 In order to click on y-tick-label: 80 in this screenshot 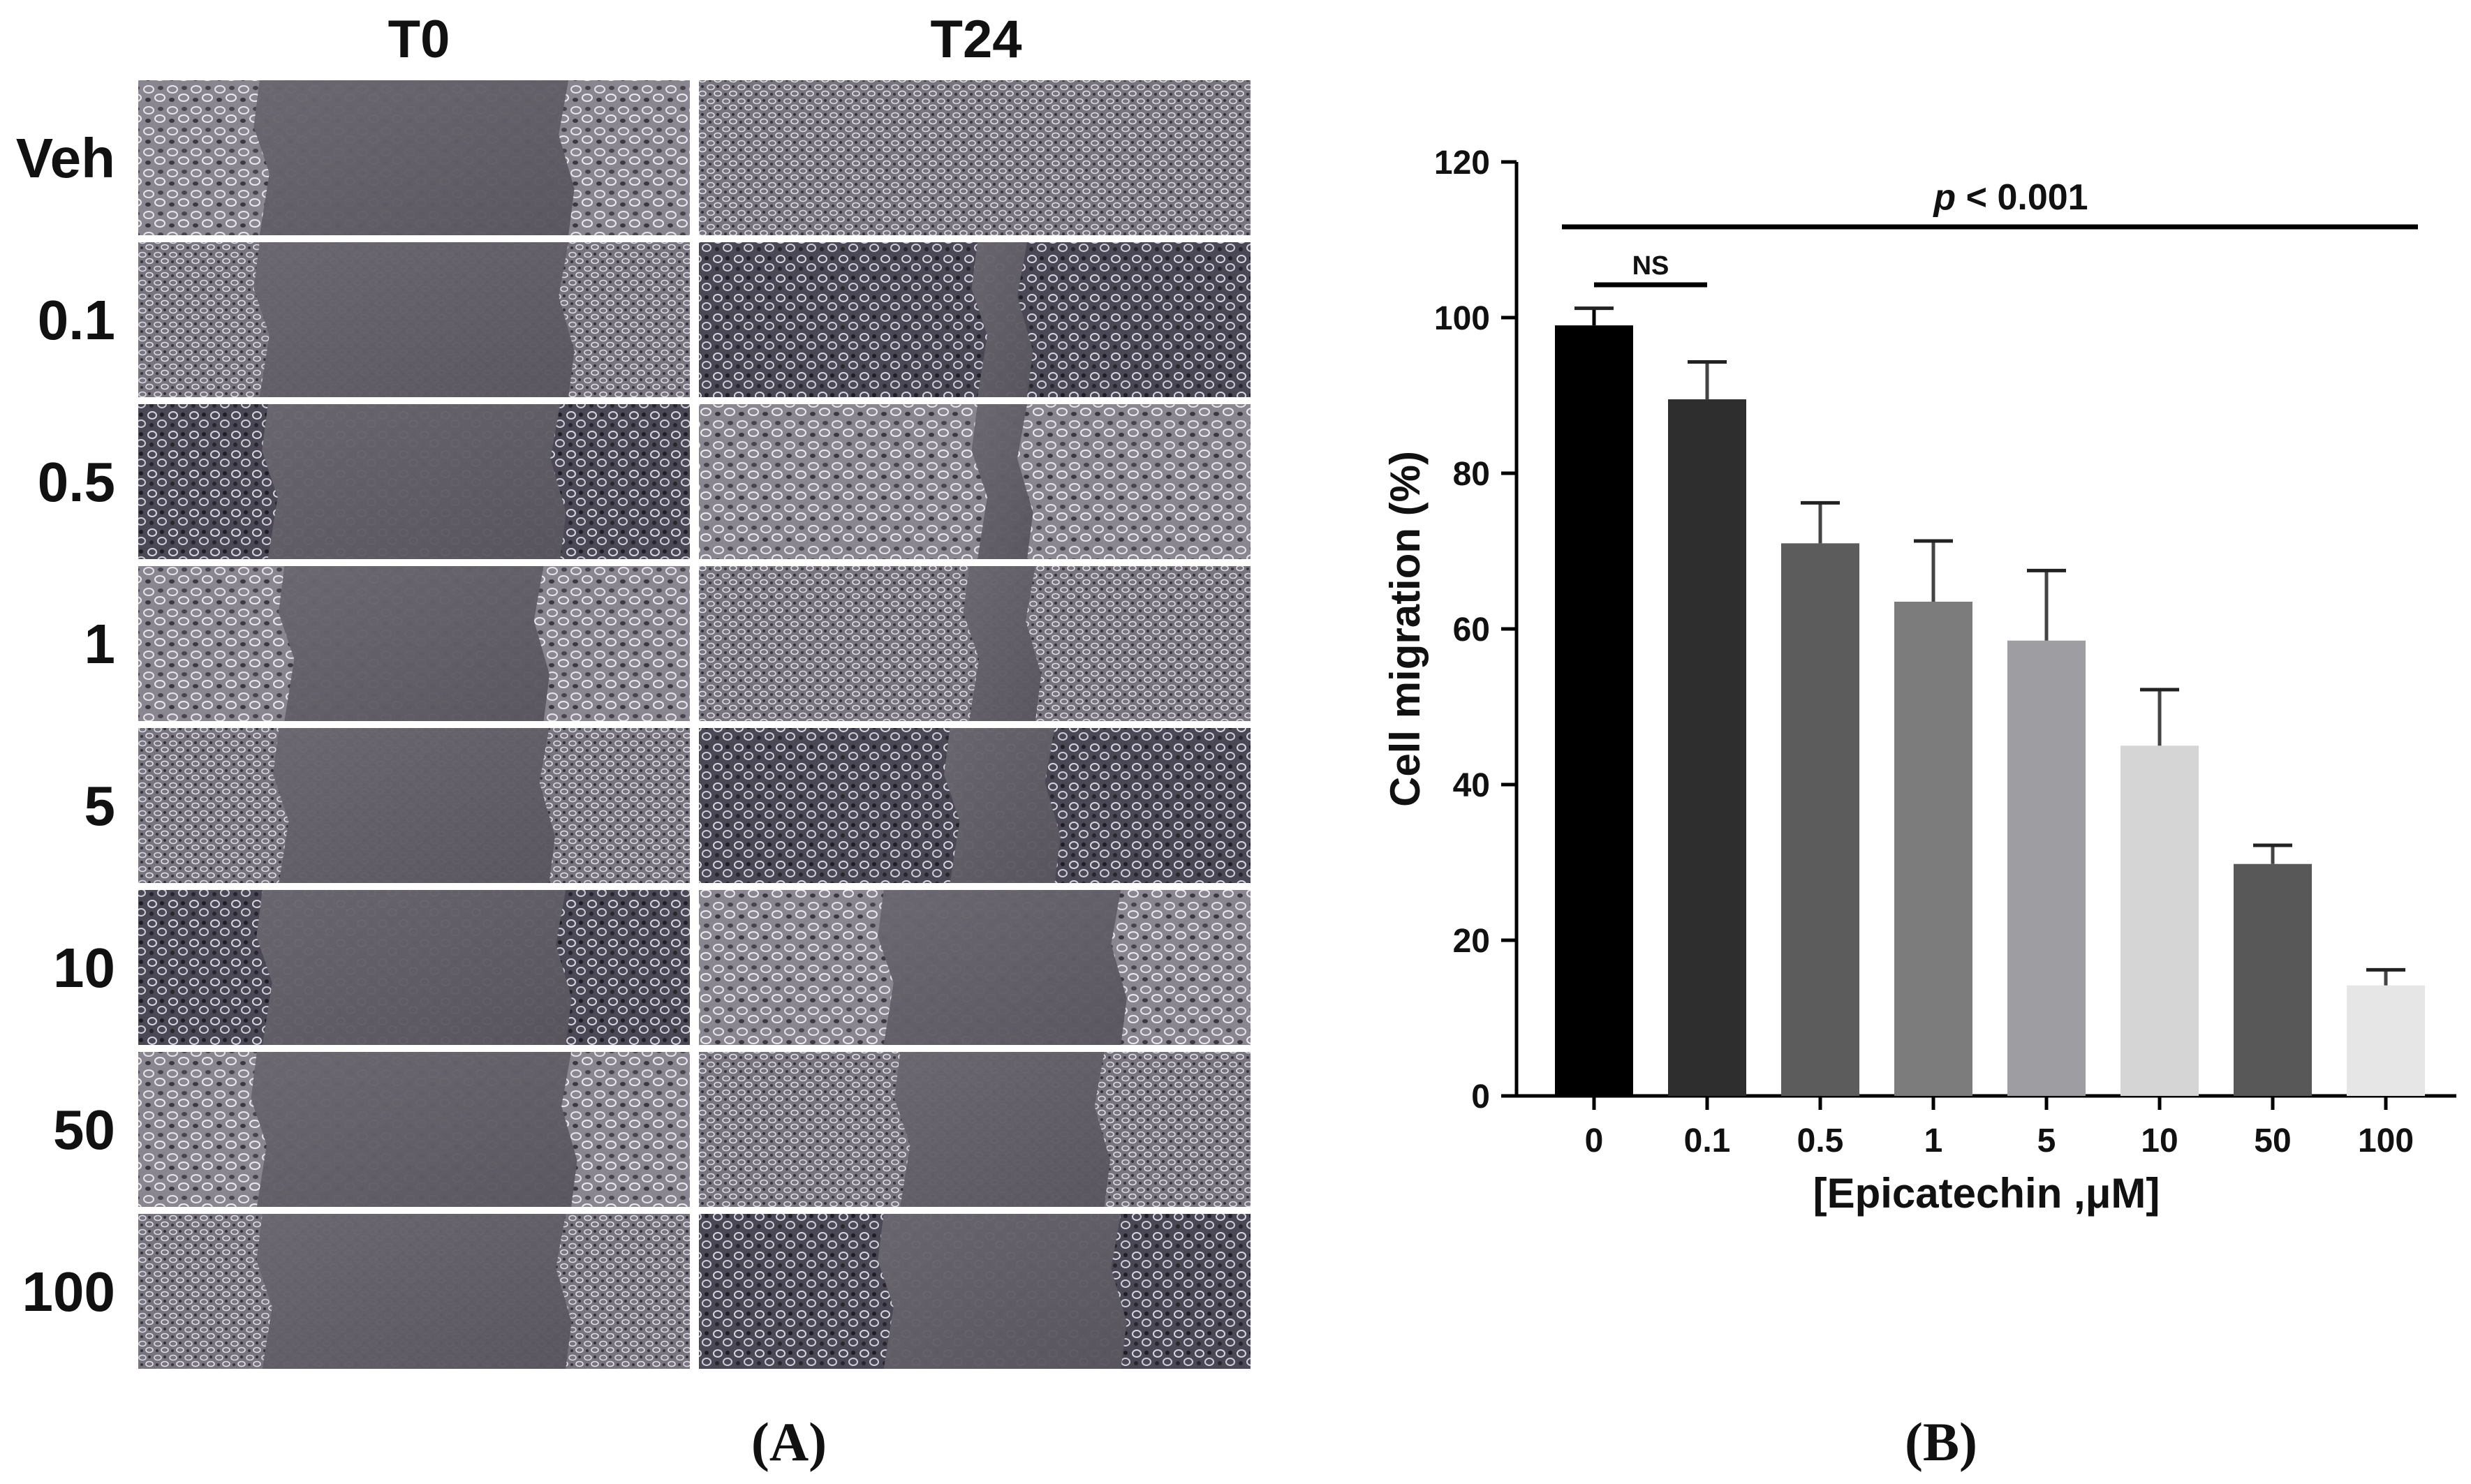, I will do `click(1471, 474)`.